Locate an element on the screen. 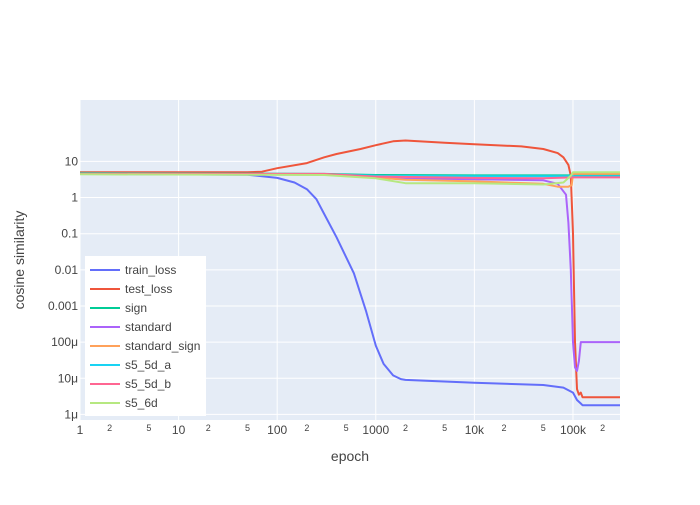 This screenshot has width=700, height=505. y-tick-label: 10 is located at coordinates (72, 161).